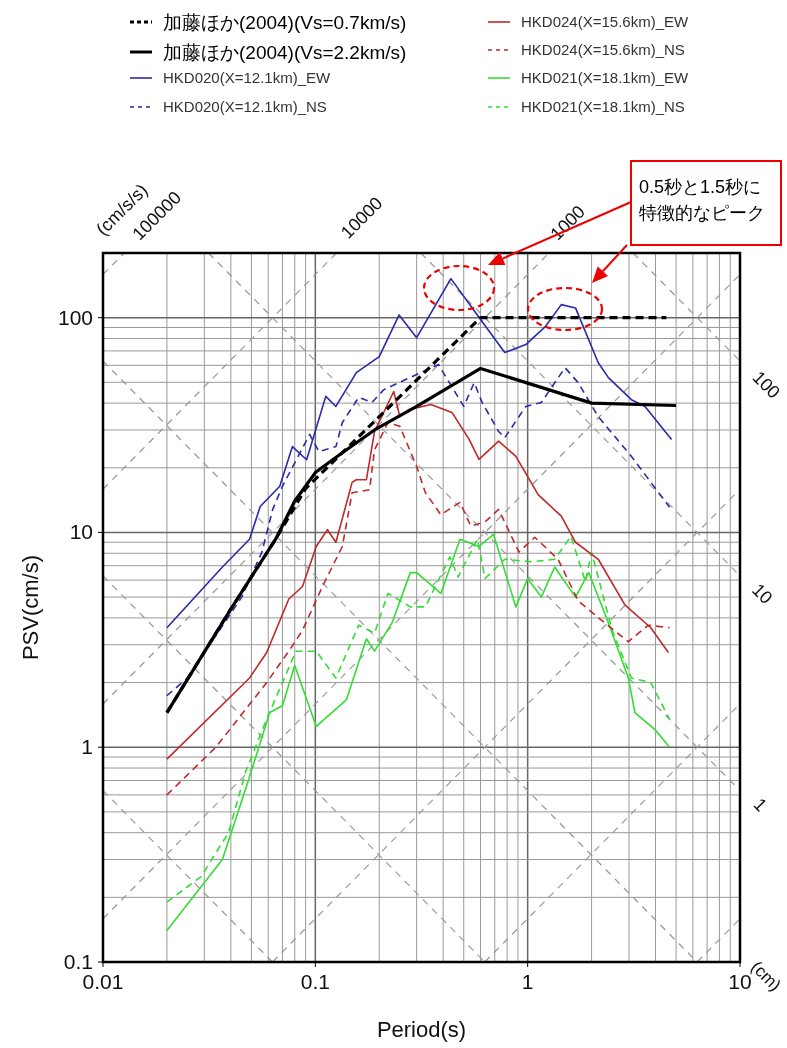 Image resolution: width=787 pixels, height=1048 pixels. Describe the element at coordinates (87, 747) in the screenshot. I see `y-tick-label: 1` at that location.